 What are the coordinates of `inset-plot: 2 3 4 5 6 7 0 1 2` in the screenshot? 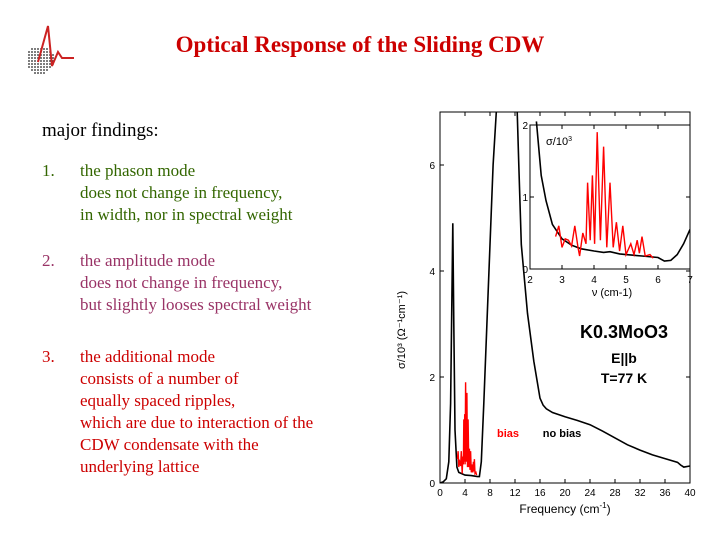 It's located at (607, 203).